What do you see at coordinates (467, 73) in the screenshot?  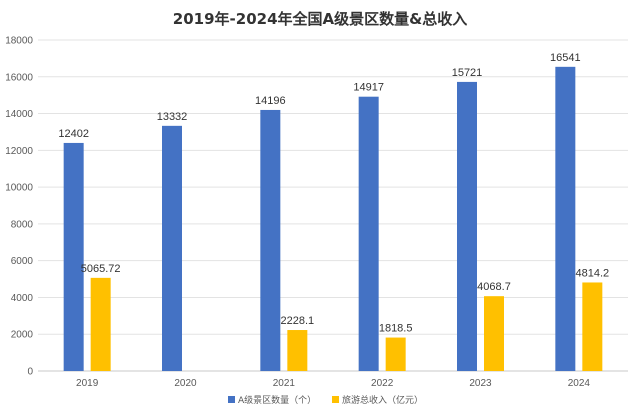 I see `data-label: 15721` at bounding box center [467, 73].